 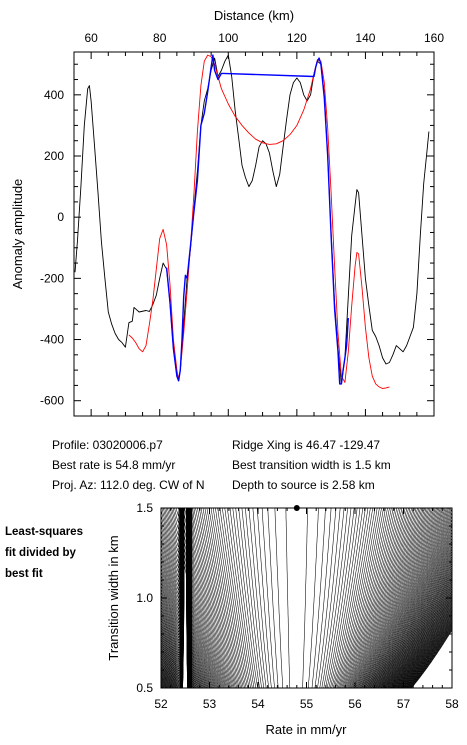 I want to click on profile-y-tick-label: 200, so click(x=54, y=156).